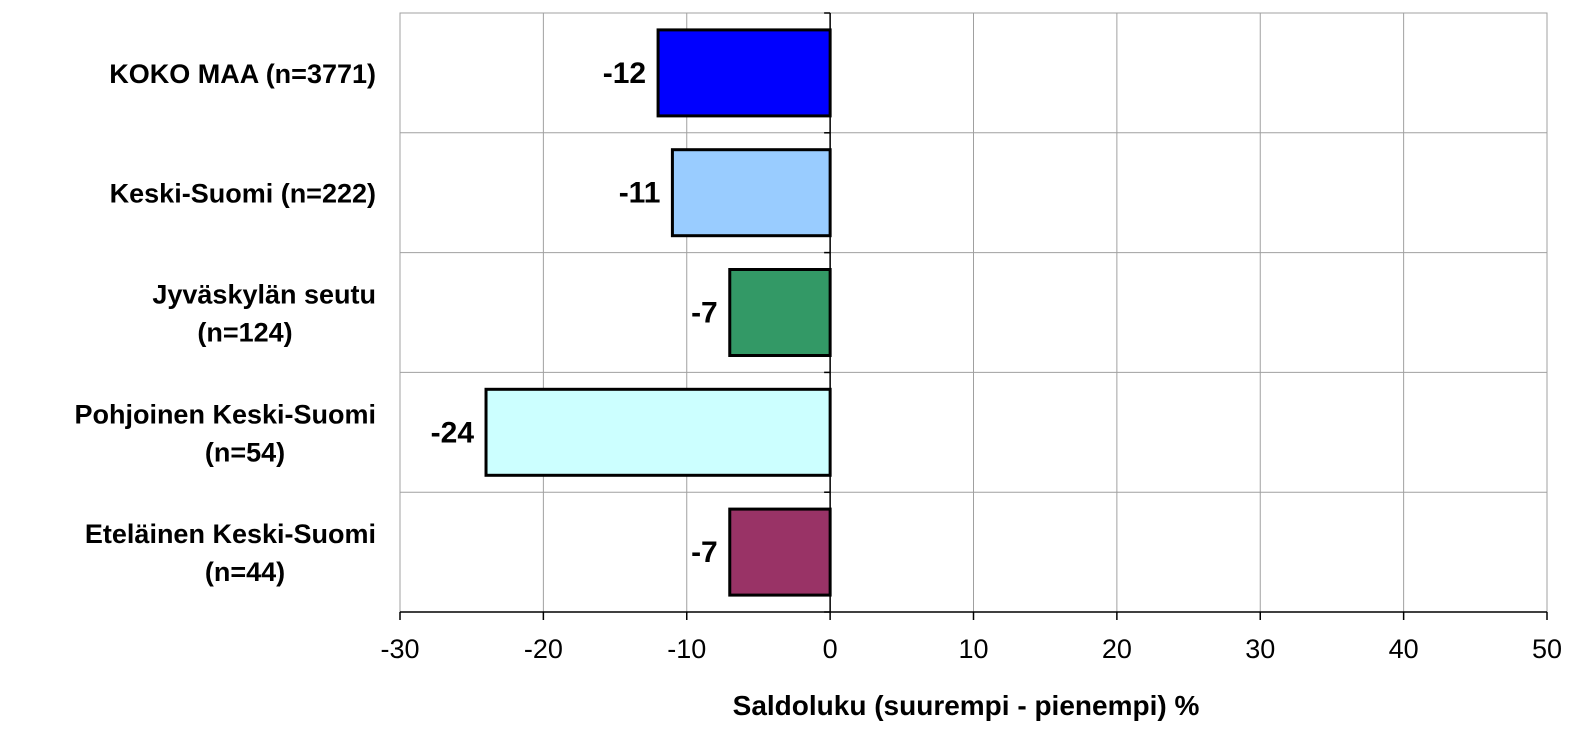 The width and height of the screenshot is (1589, 731). What do you see at coordinates (1117, 649) in the screenshot?
I see `x-tick-label: 20` at bounding box center [1117, 649].